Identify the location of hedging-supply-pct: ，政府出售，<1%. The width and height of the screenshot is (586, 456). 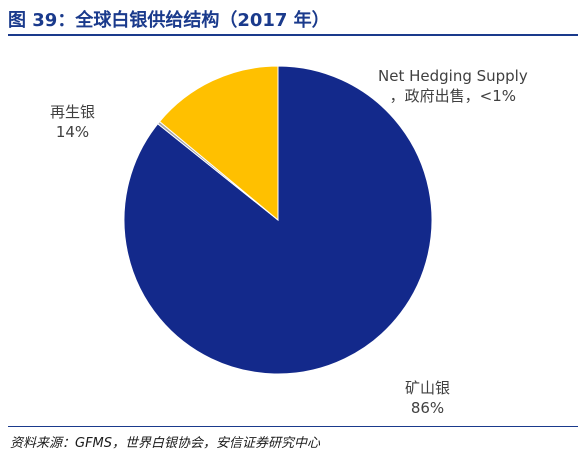
(453, 96).